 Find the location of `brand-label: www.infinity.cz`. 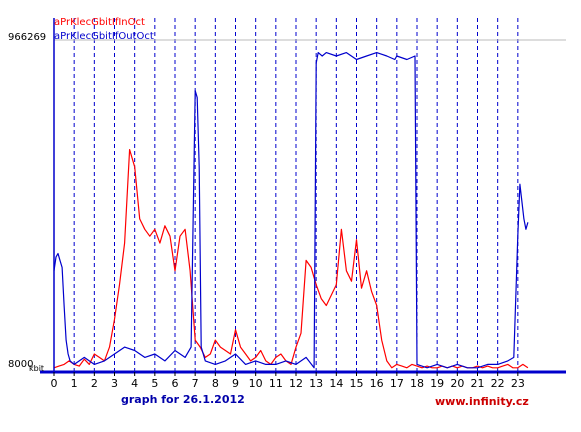

brand-label: www.infinity.cz is located at coordinates (482, 401).